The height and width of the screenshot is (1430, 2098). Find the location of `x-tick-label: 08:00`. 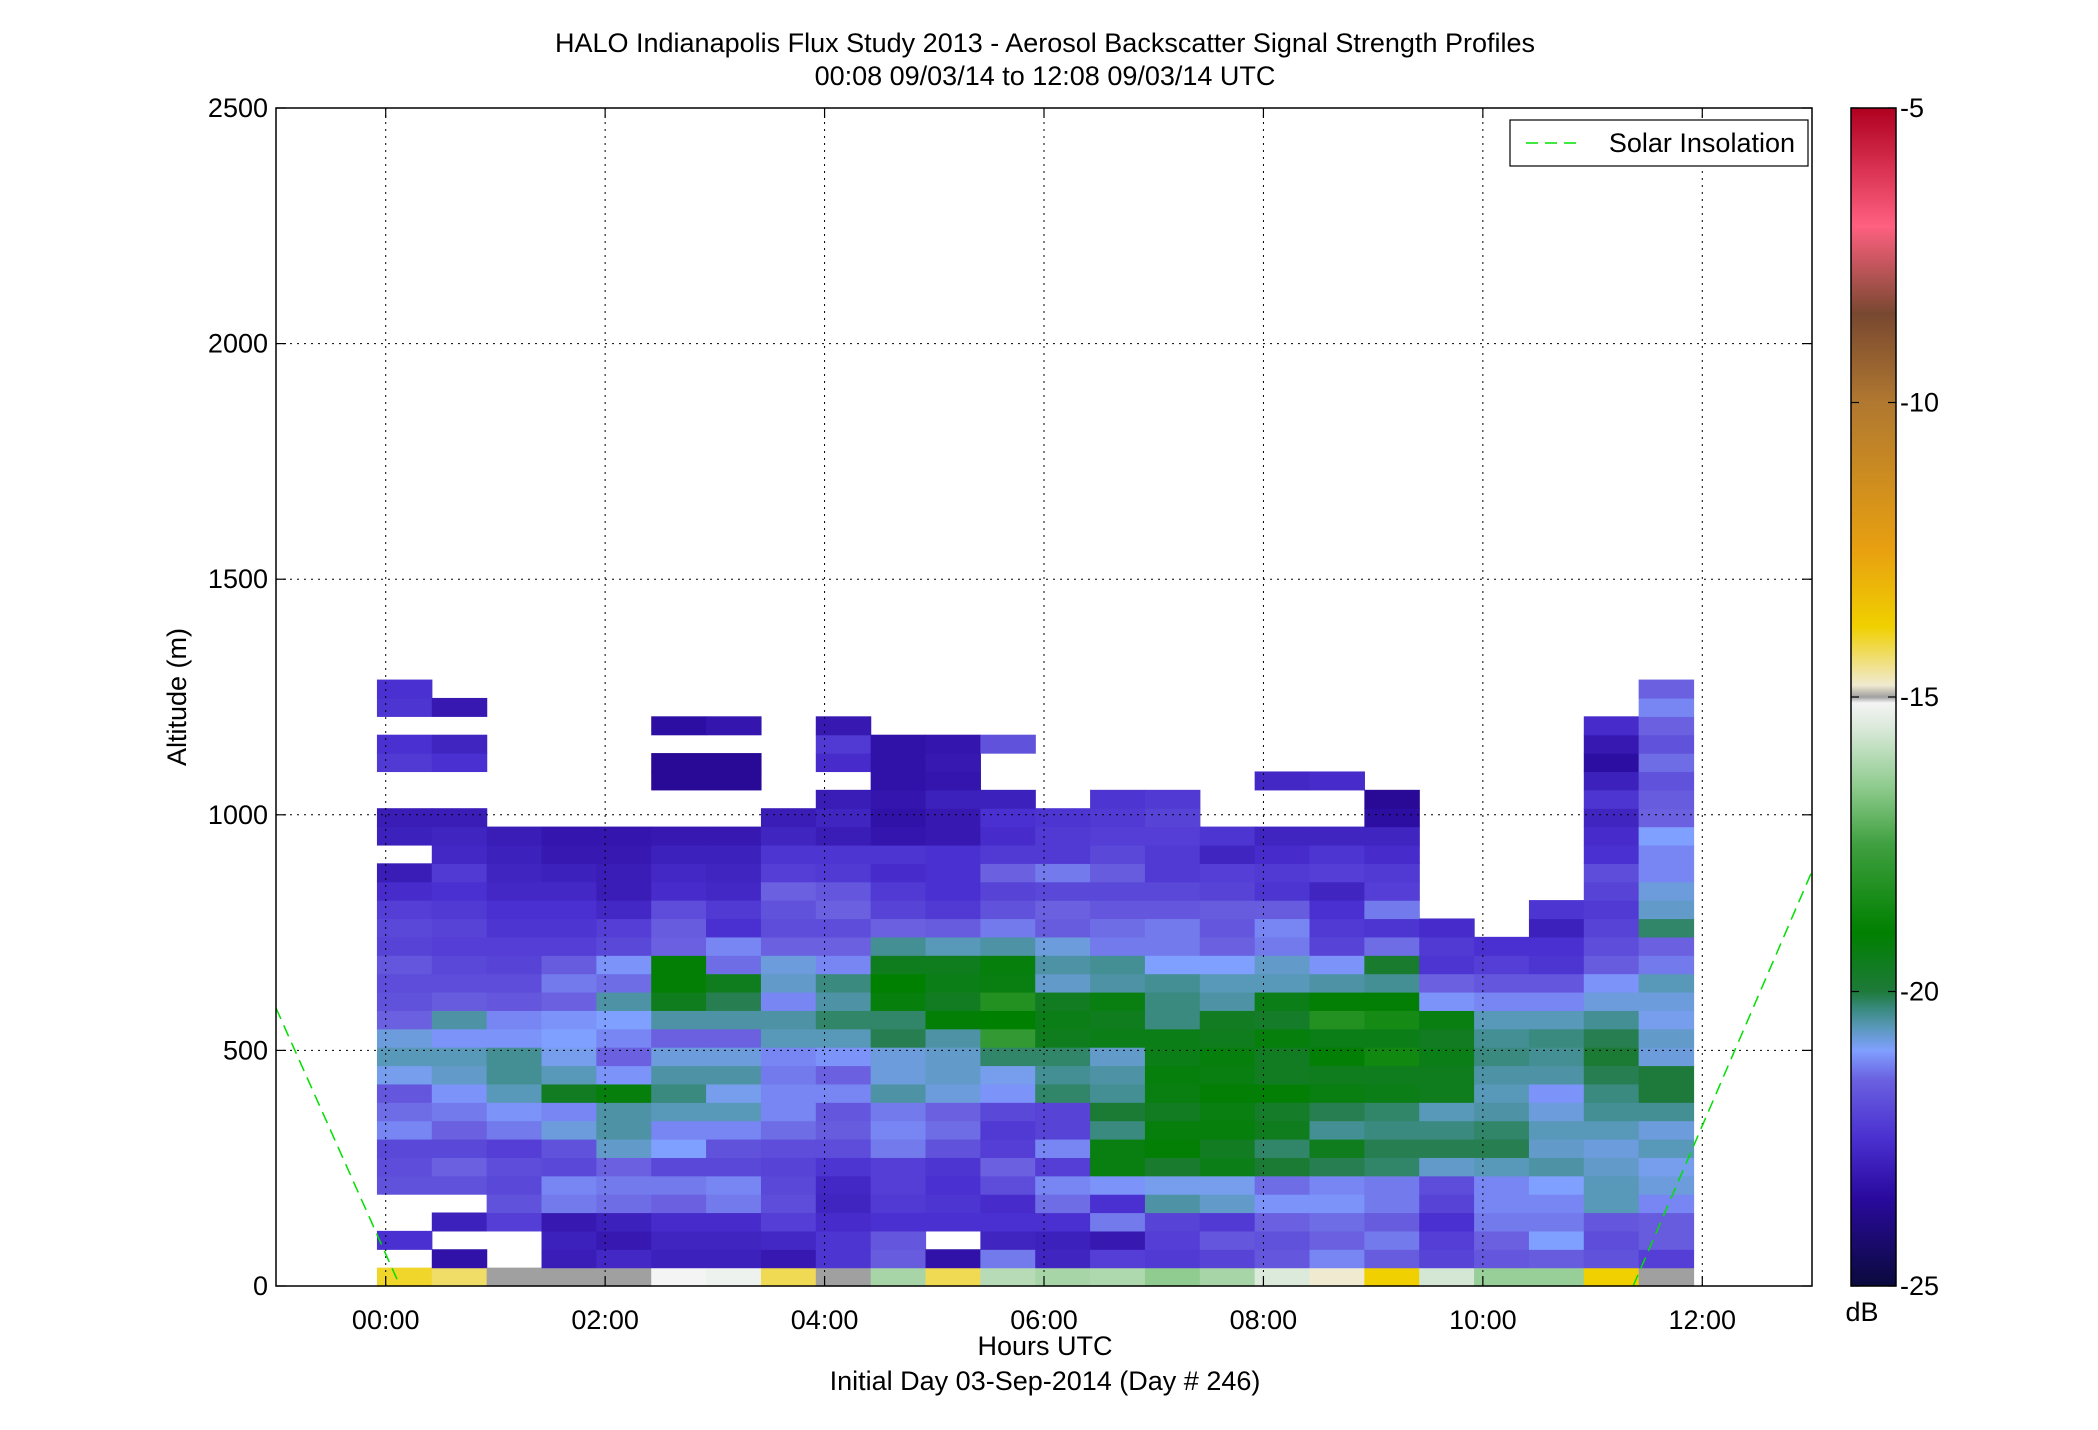

x-tick-label: 08:00 is located at coordinates (1264, 1320).